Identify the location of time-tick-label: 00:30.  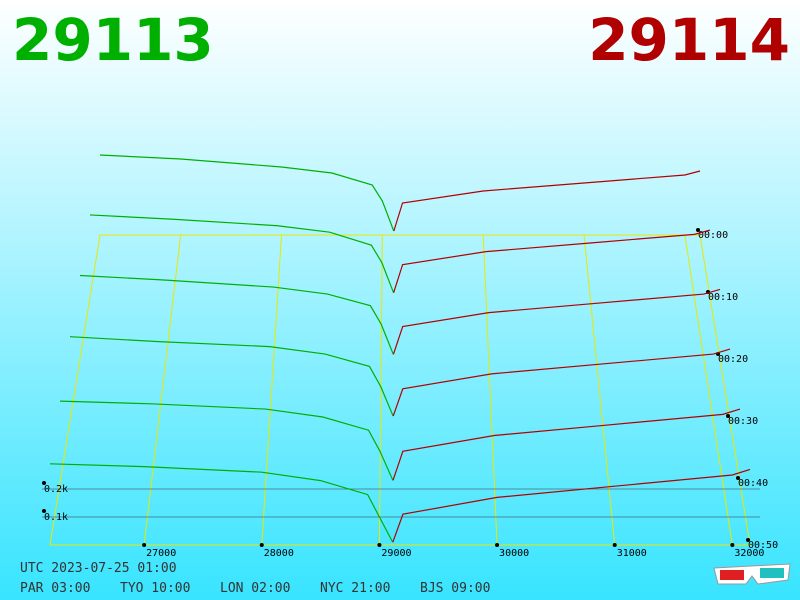
(743, 421).